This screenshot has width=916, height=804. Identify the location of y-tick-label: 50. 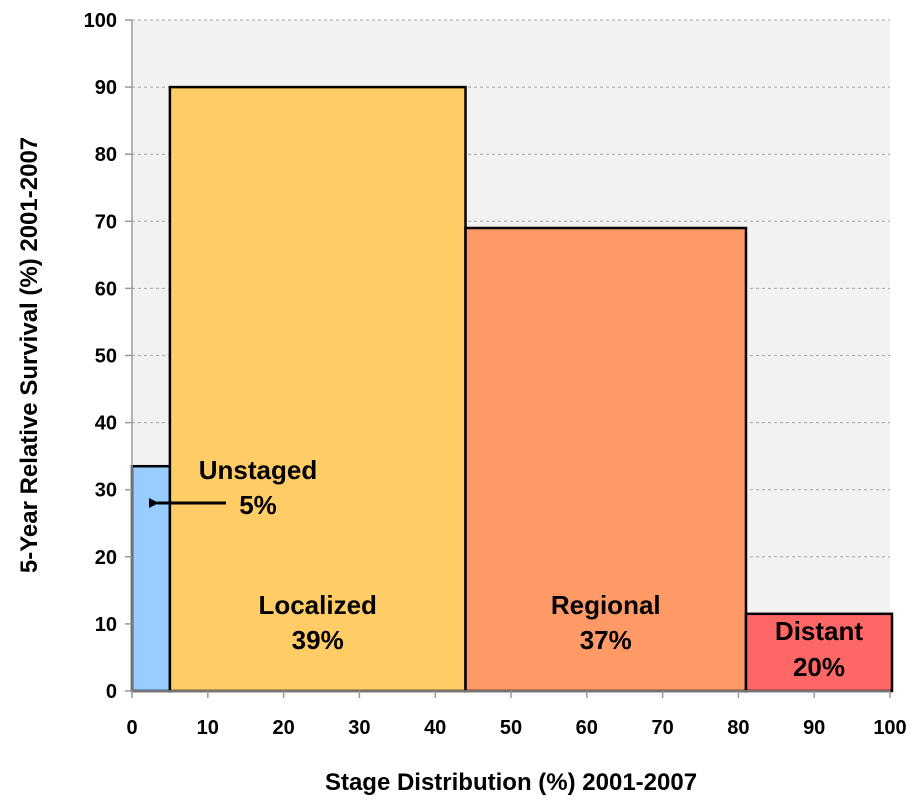
(106, 357).